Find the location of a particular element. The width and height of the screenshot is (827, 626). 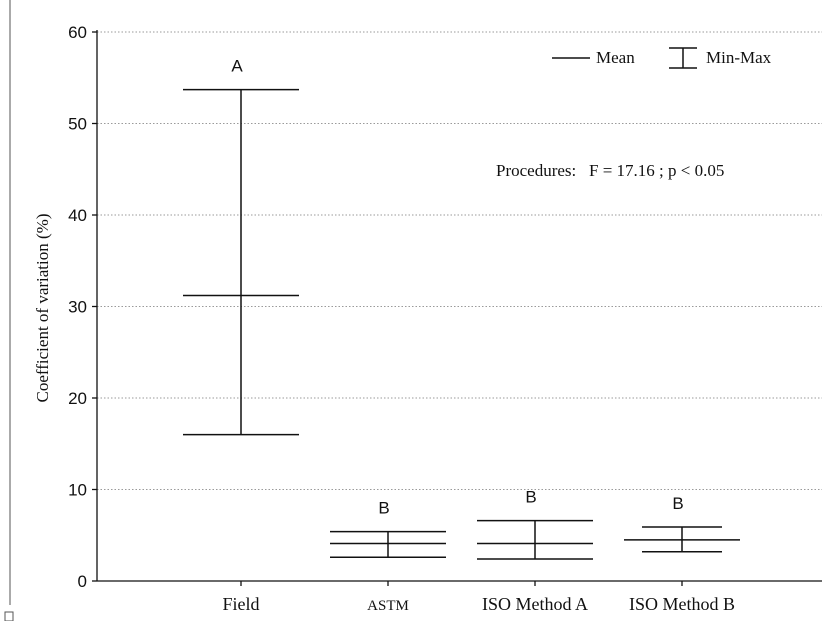

x-tick-label: ISO Method B is located at coordinates (682, 604).